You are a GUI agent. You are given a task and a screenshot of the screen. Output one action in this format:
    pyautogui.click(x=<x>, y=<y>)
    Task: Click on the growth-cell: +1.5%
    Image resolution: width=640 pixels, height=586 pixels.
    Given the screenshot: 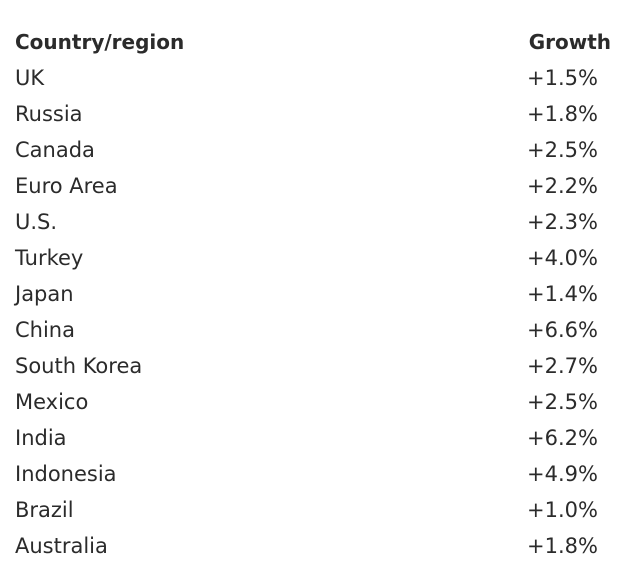 What is the action you would take?
    pyautogui.click(x=562, y=78)
    